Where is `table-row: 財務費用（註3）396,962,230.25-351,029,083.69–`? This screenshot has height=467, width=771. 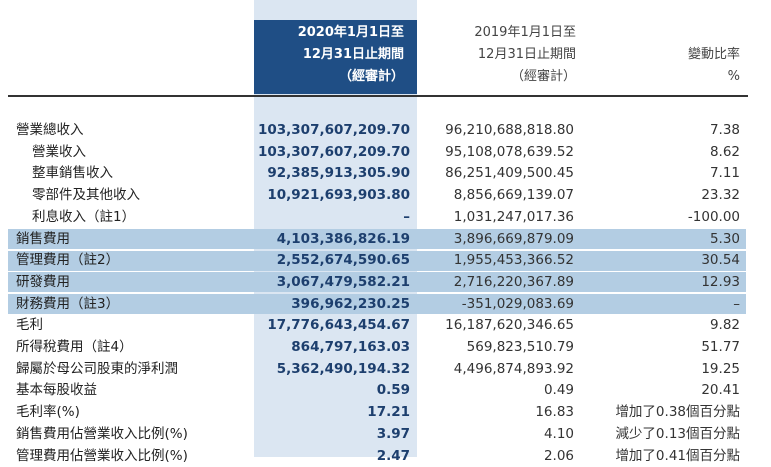
table-row: 財務費用（註3）396,962,230.25-351,029,083.69– is located at coordinates (385, 305).